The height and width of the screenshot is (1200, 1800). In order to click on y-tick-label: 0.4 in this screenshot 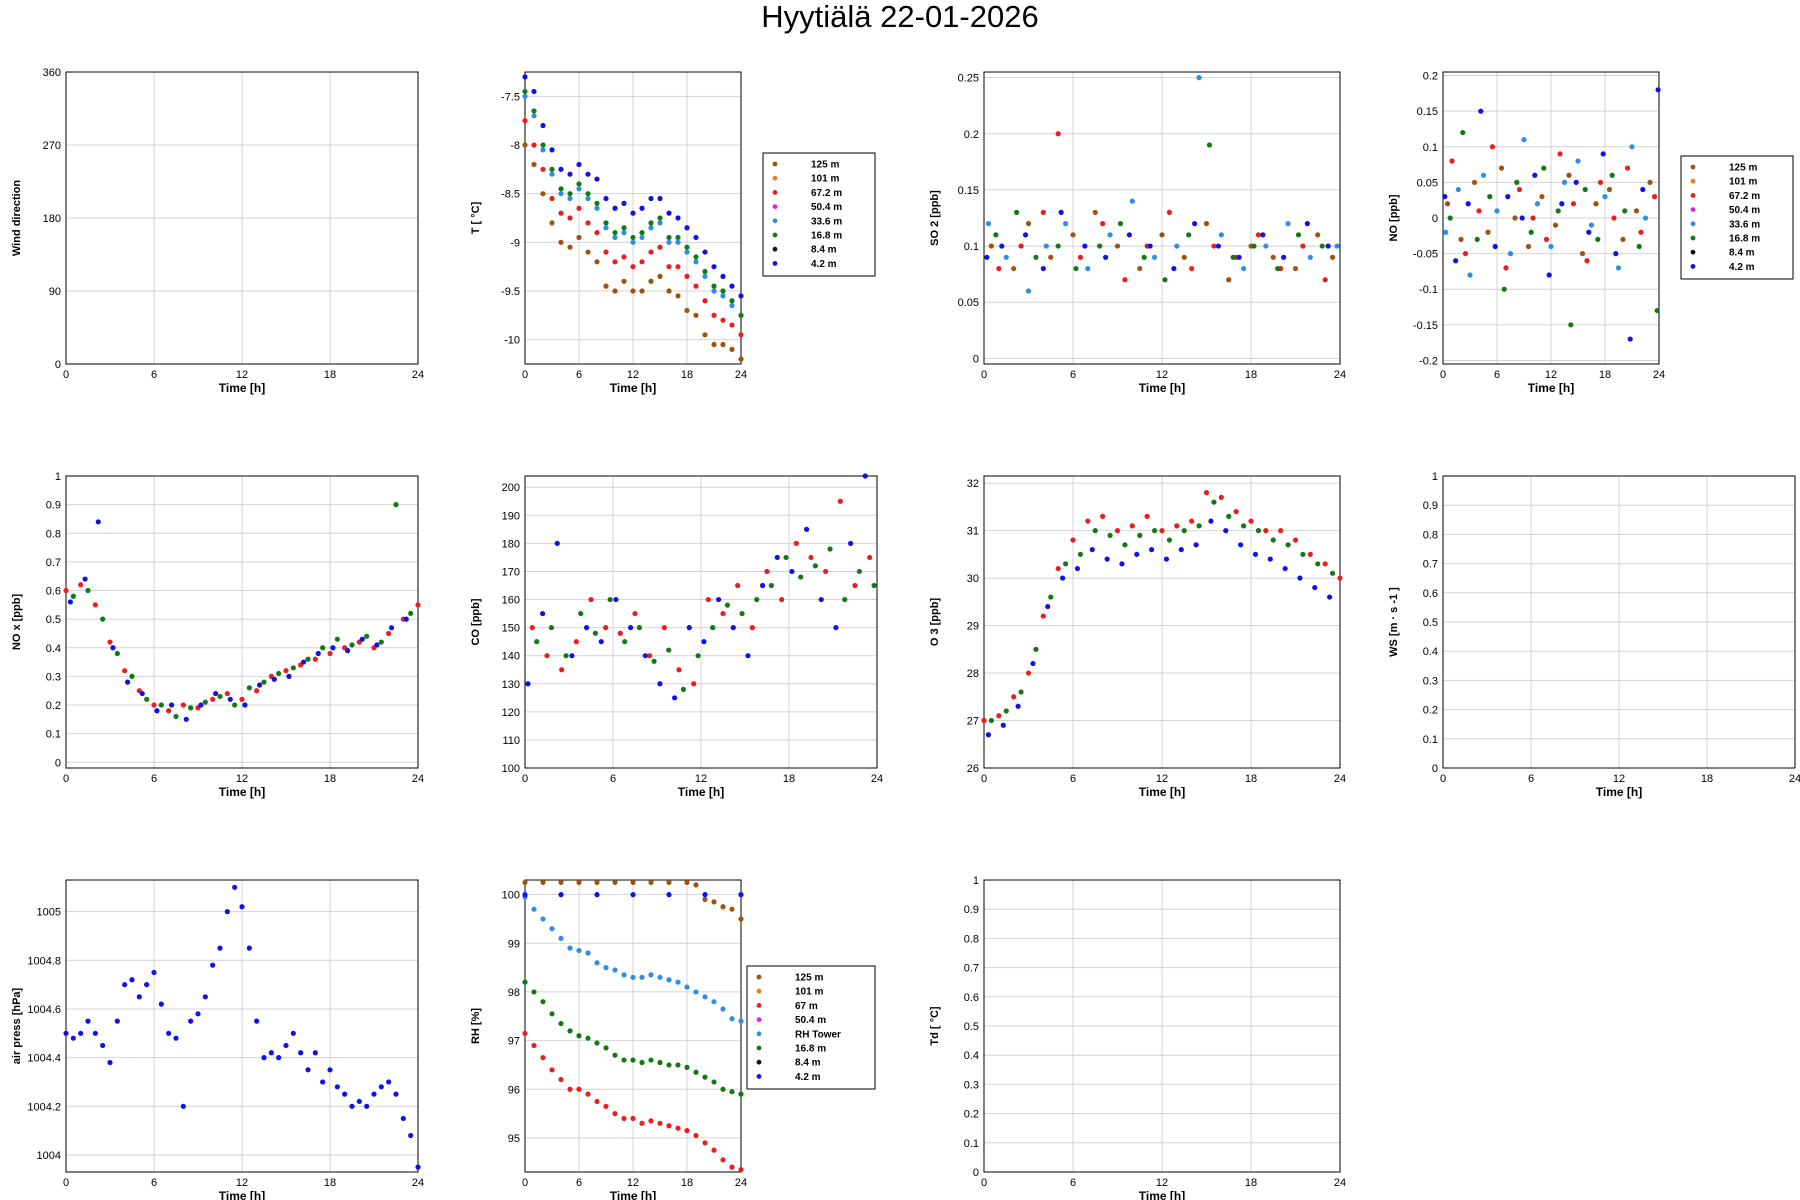, I will do `click(53, 649)`.